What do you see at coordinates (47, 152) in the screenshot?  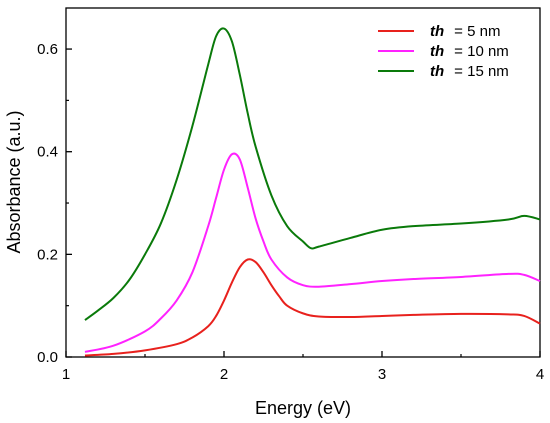 I see `y-tick-label: 0.4` at bounding box center [47, 152].